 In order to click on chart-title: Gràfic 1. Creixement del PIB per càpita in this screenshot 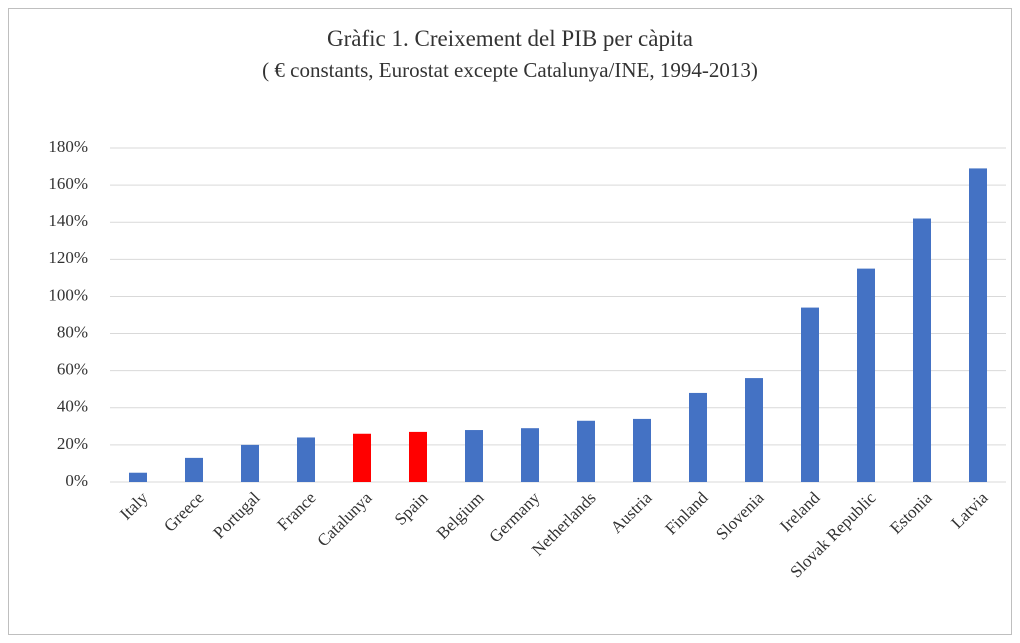, I will do `click(510, 38)`.